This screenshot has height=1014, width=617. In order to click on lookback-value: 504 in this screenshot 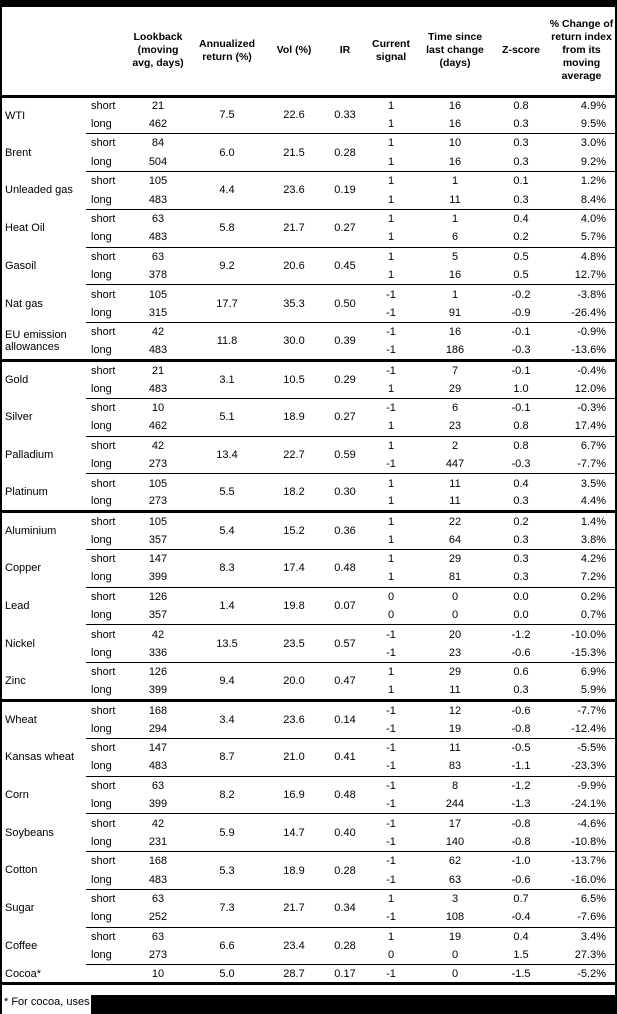, I will do `click(158, 161)`.